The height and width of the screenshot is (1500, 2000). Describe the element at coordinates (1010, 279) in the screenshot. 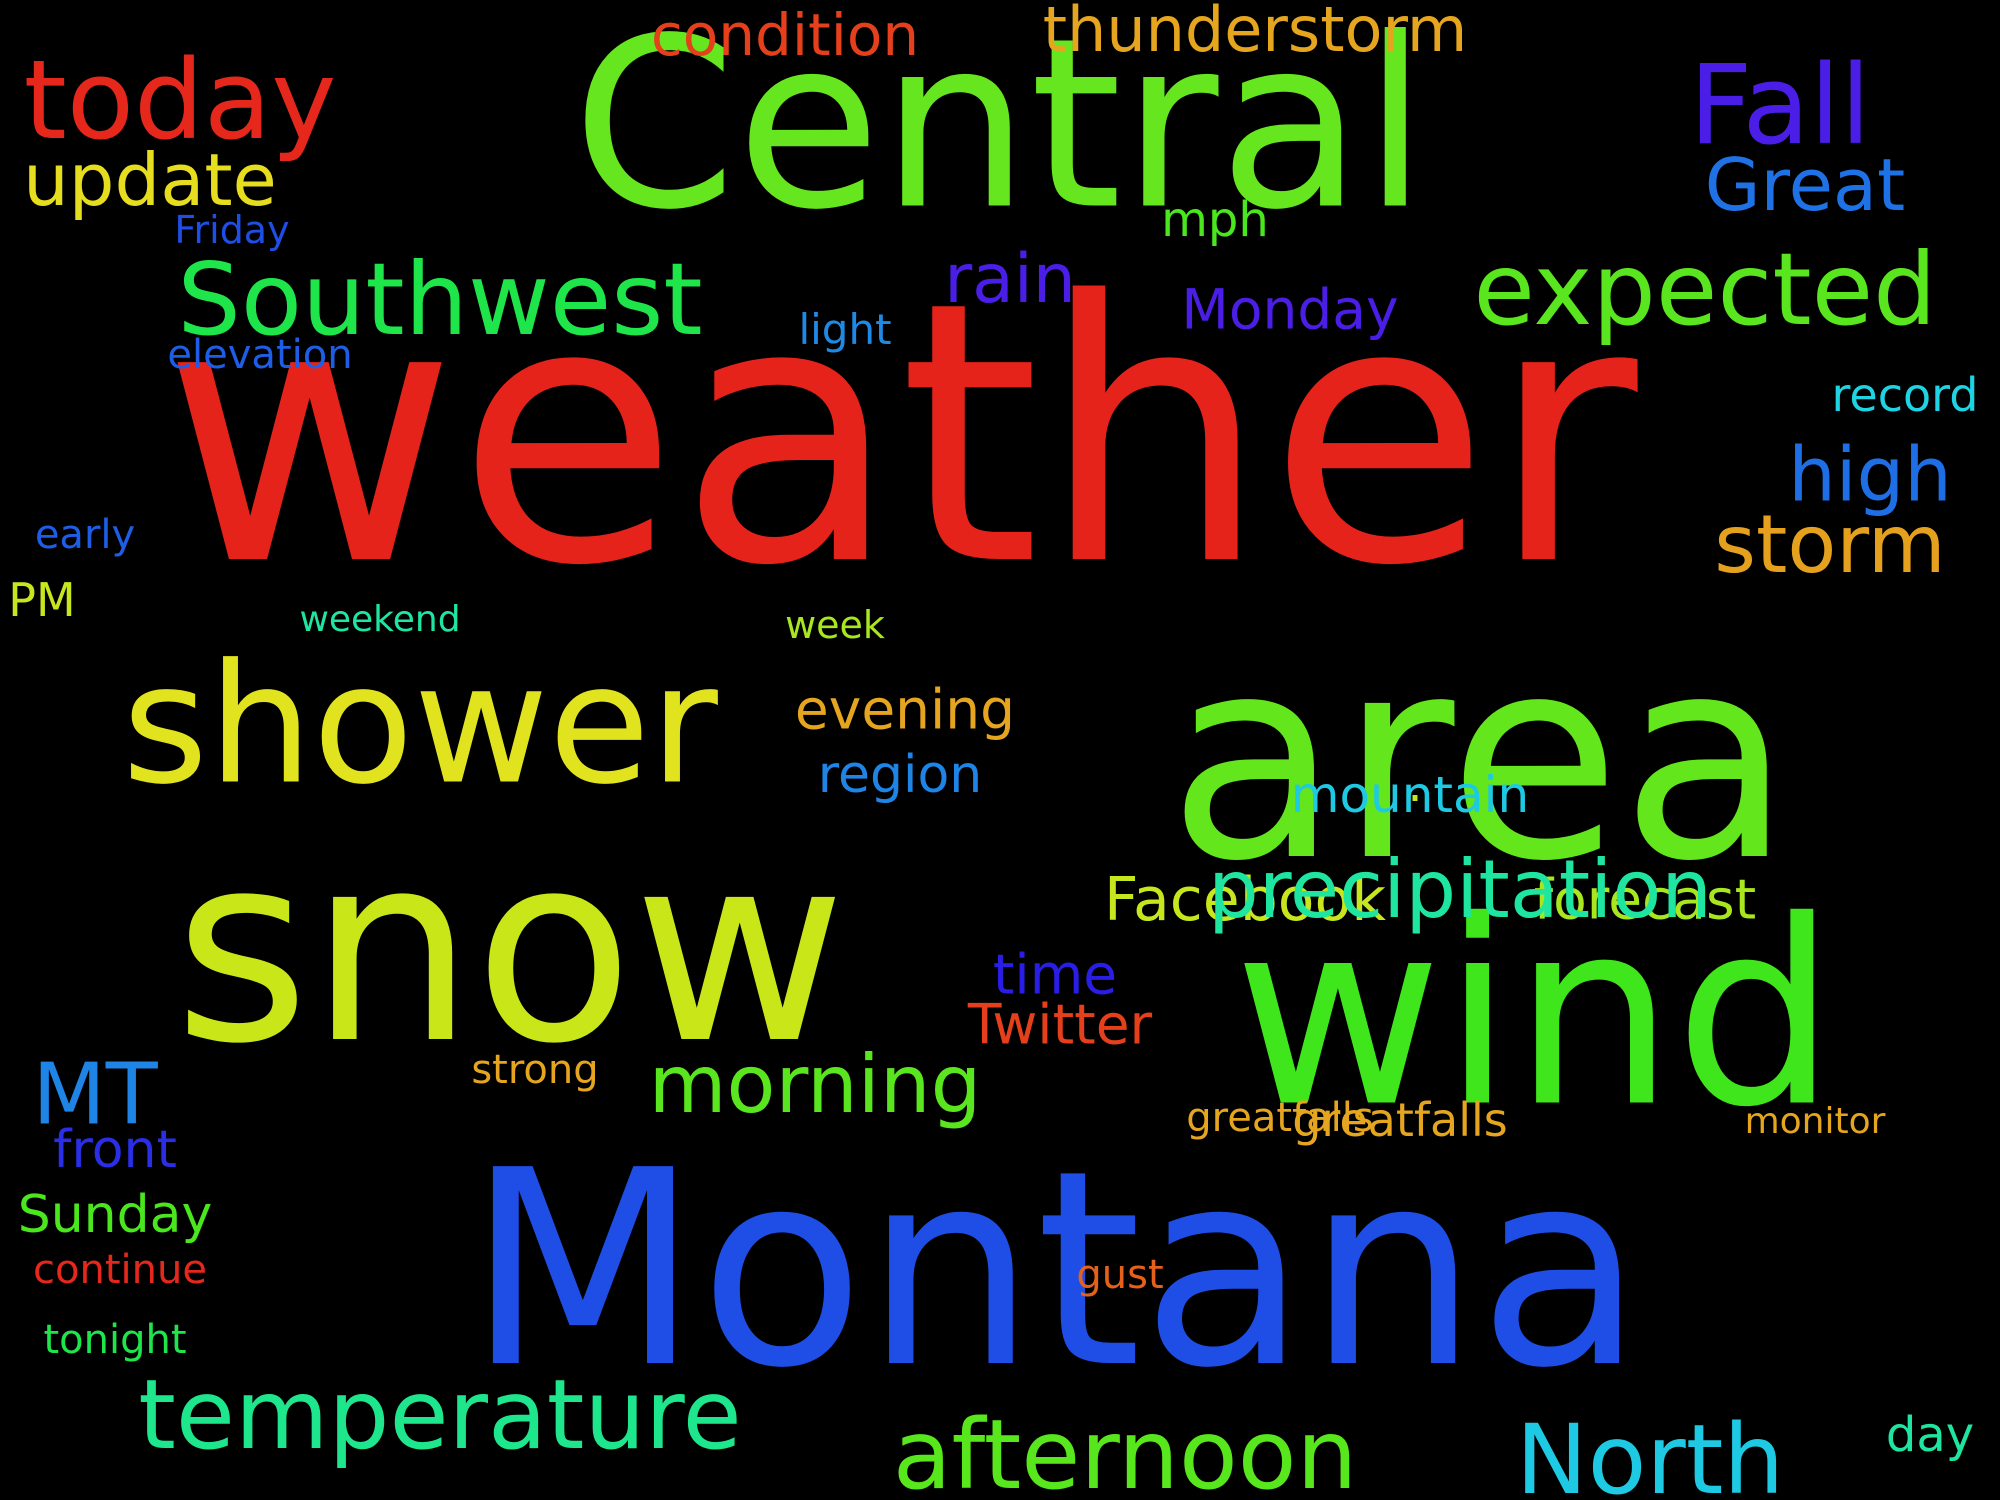

I see `word-rain: rain` at that location.